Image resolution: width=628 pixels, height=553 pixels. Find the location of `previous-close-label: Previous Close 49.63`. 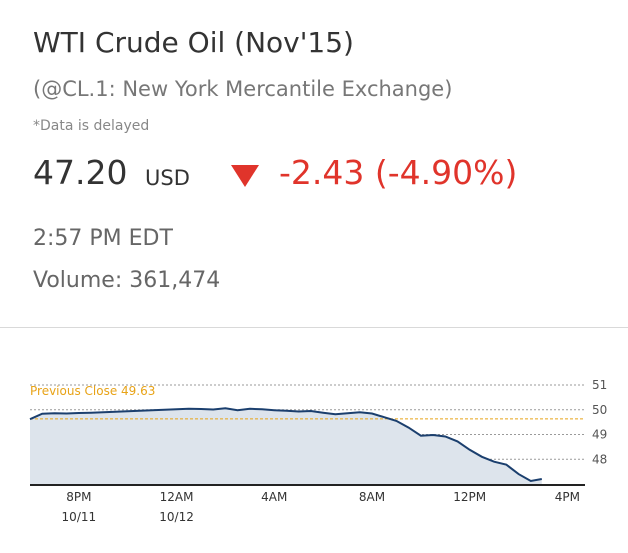

previous-close-label: Previous Close 49.63 is located at coordinates (92, 391).